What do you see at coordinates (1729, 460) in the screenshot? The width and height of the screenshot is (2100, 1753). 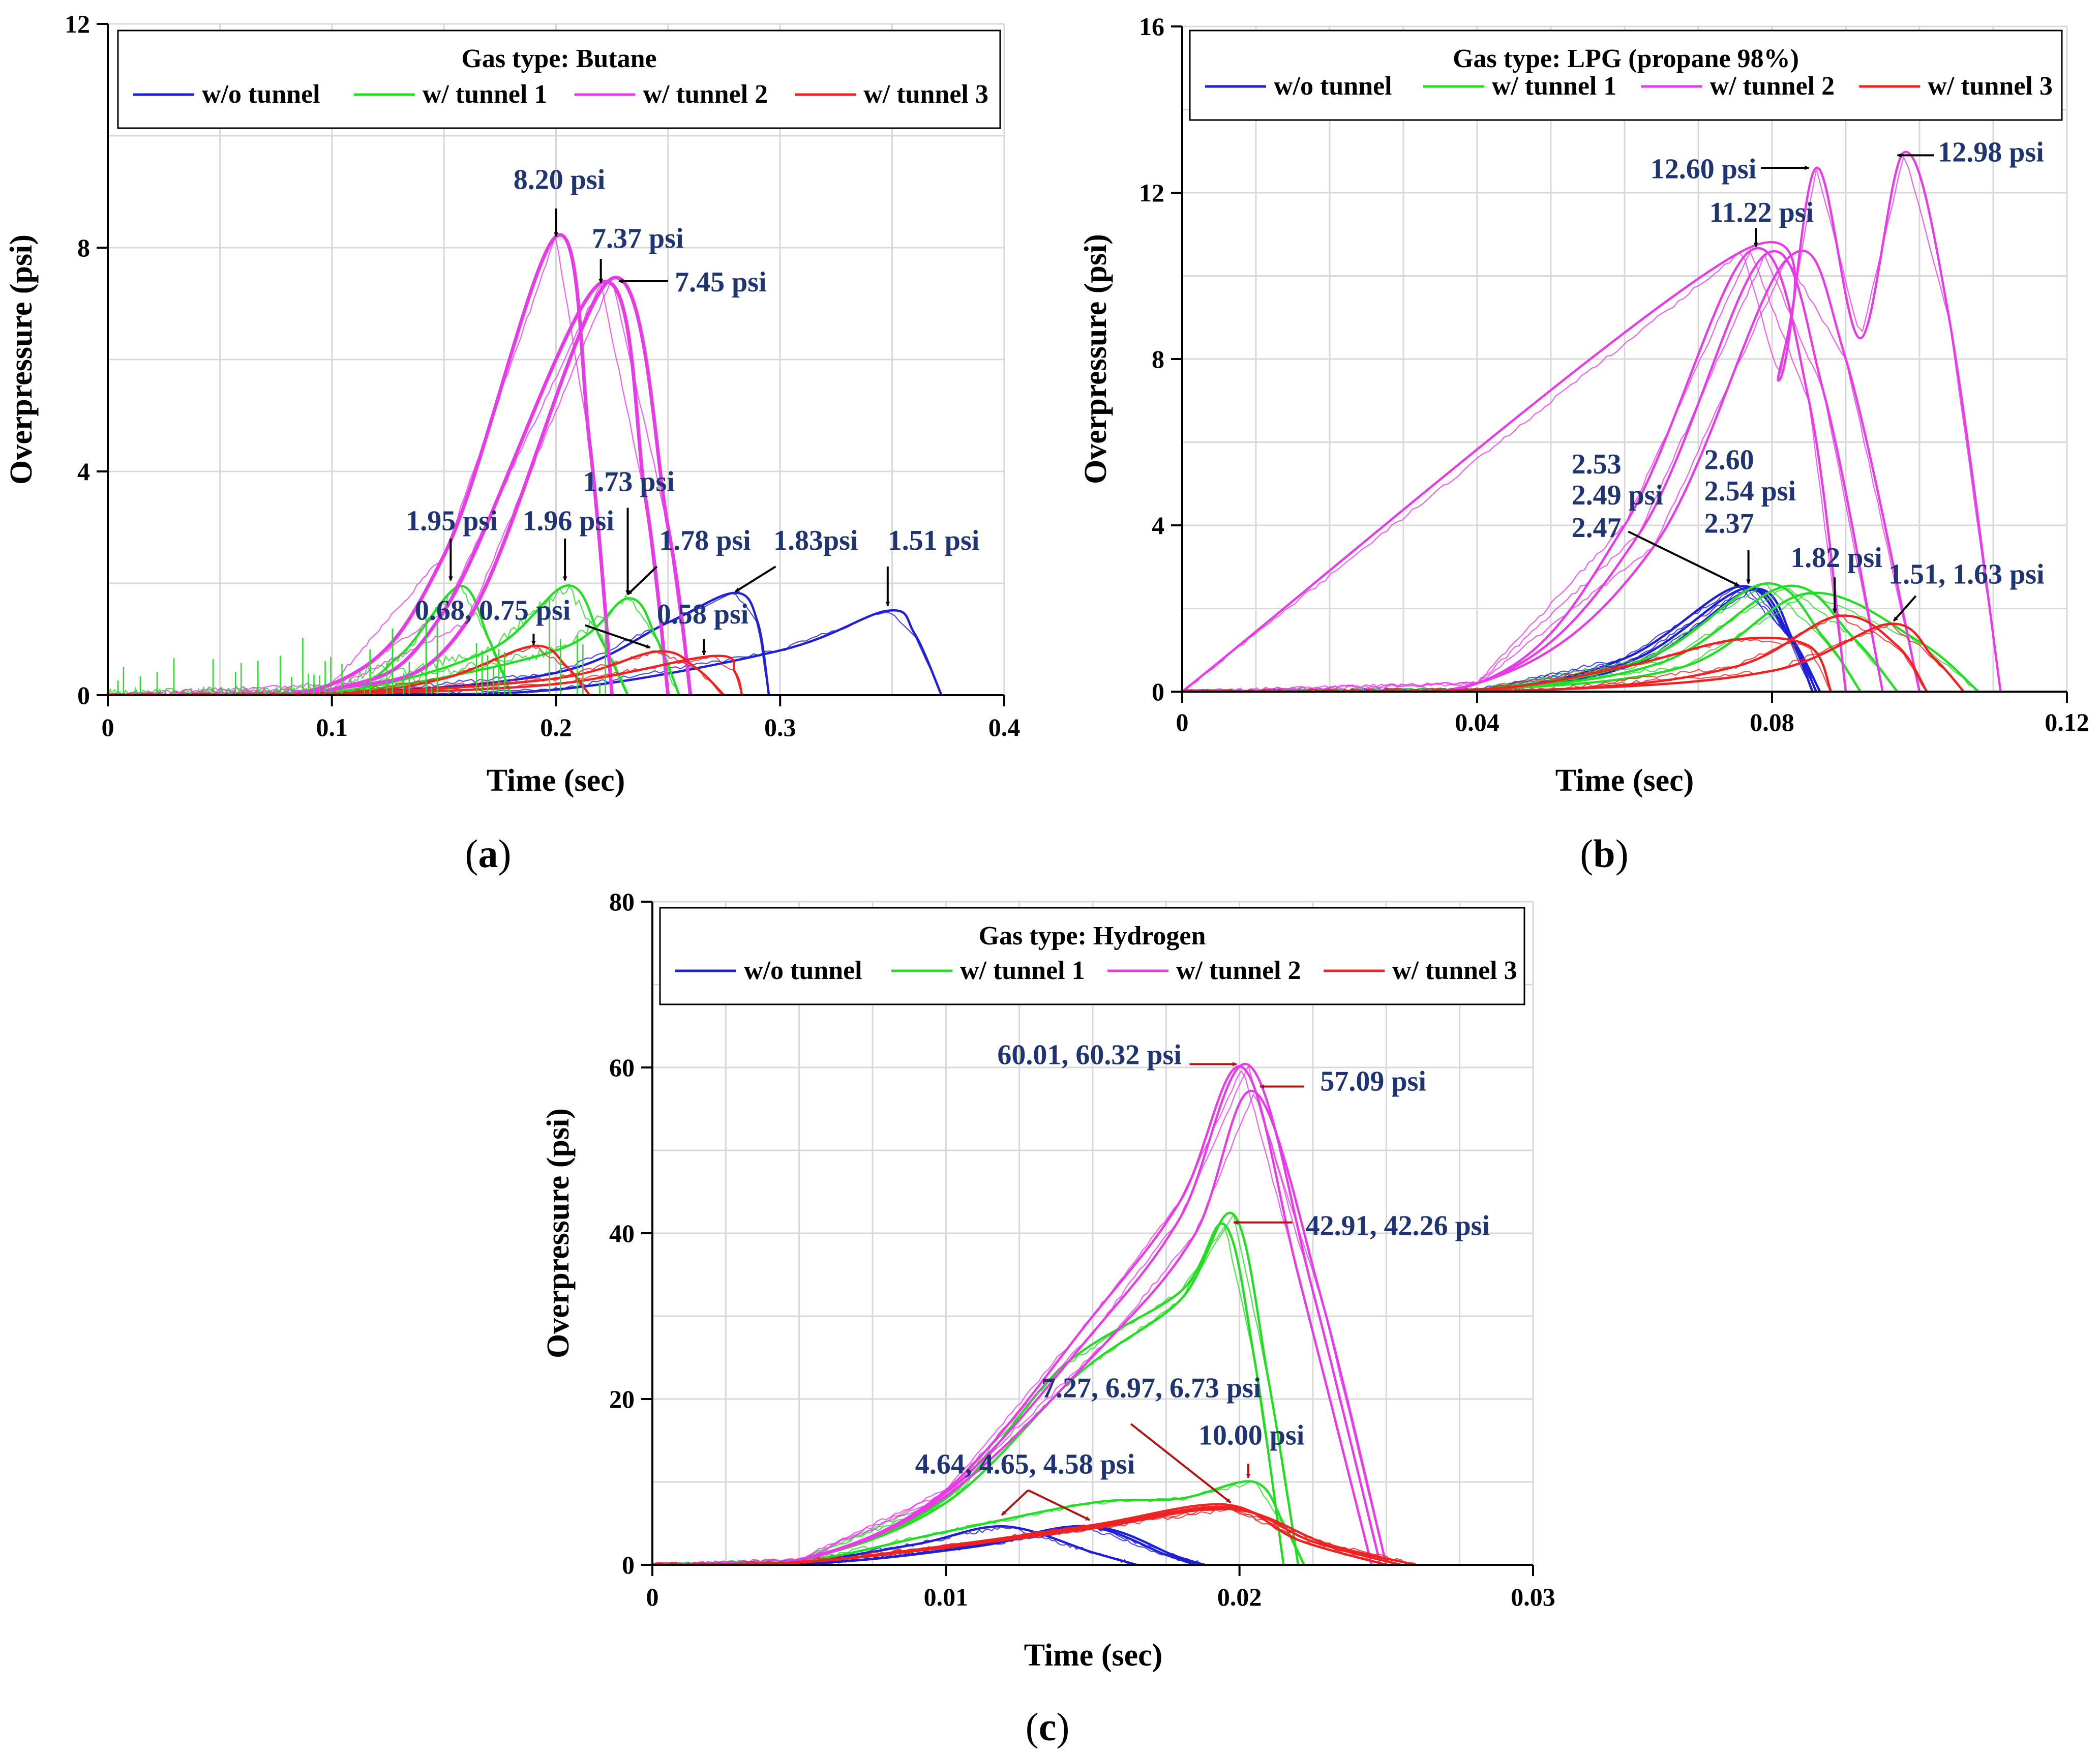 I see `data-label: 2.60` at bounding box center [1729, 460].